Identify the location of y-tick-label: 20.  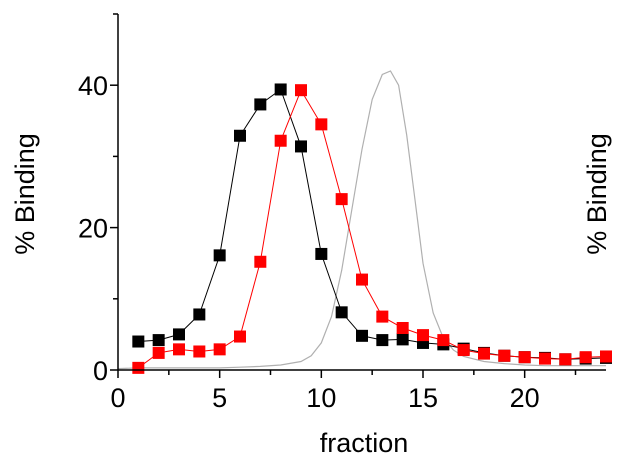
(93, 229).